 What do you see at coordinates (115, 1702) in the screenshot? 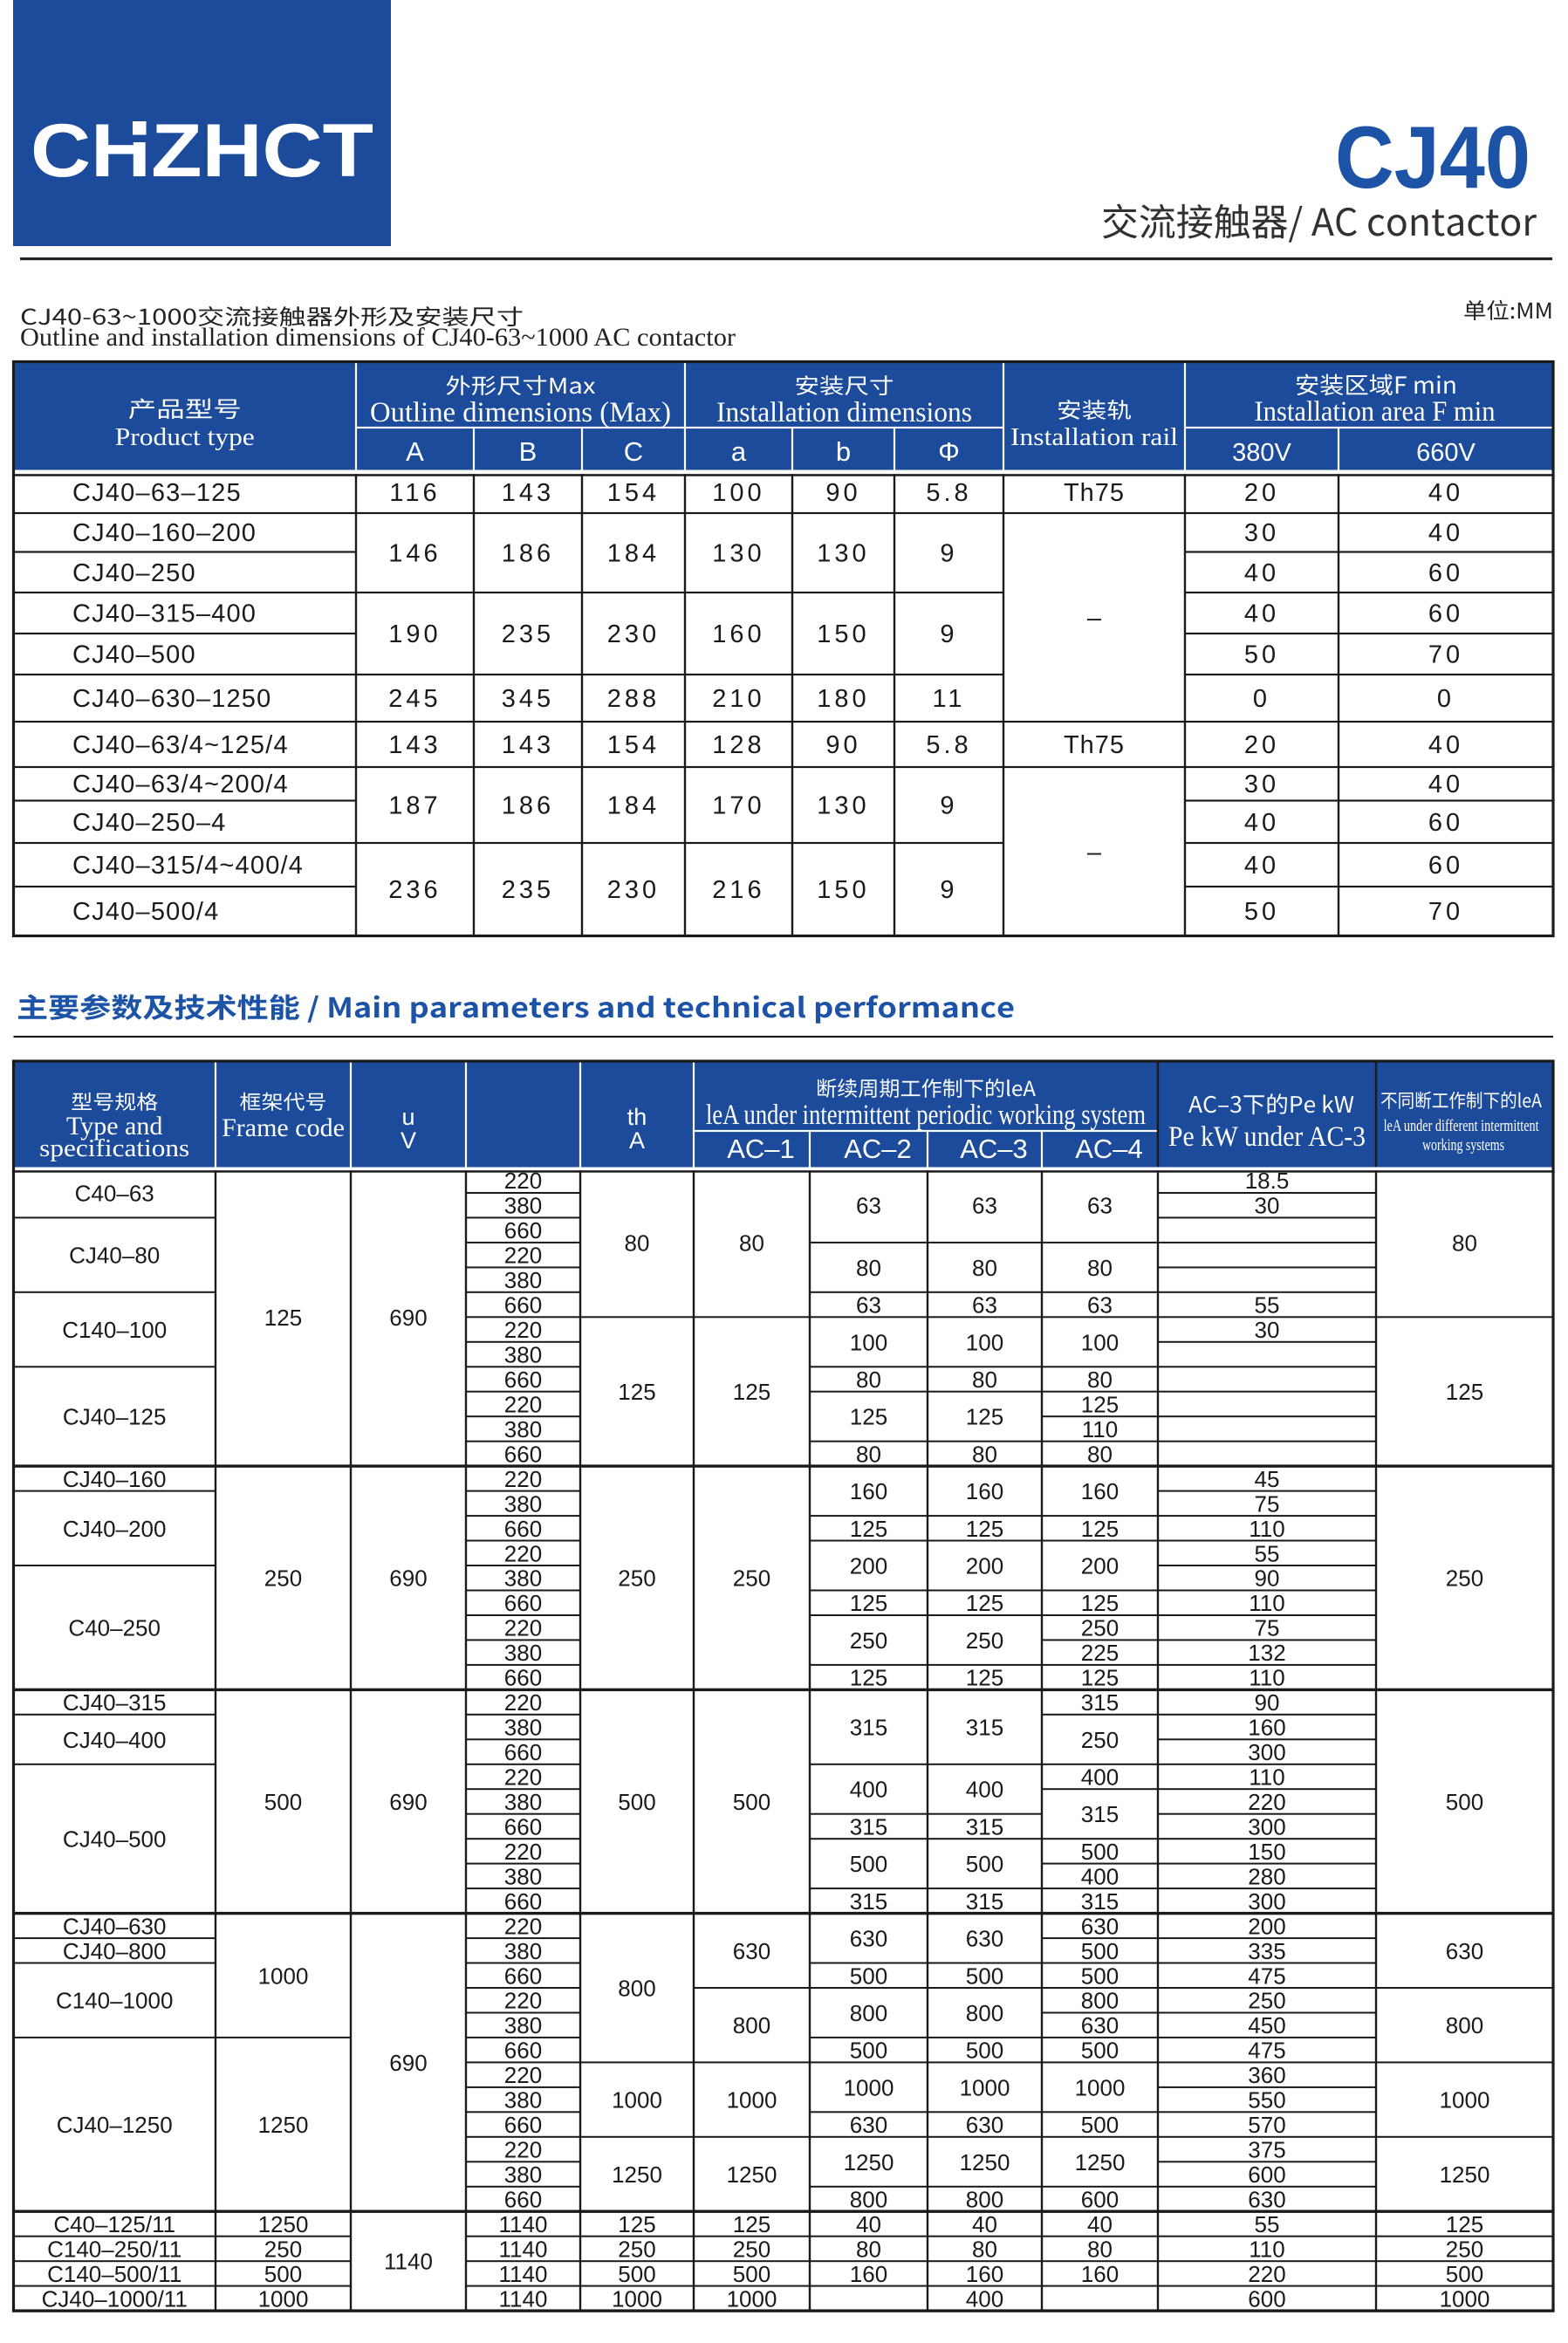
I see `svg-text: CJ40–315` at bounding box center [115, 1702].